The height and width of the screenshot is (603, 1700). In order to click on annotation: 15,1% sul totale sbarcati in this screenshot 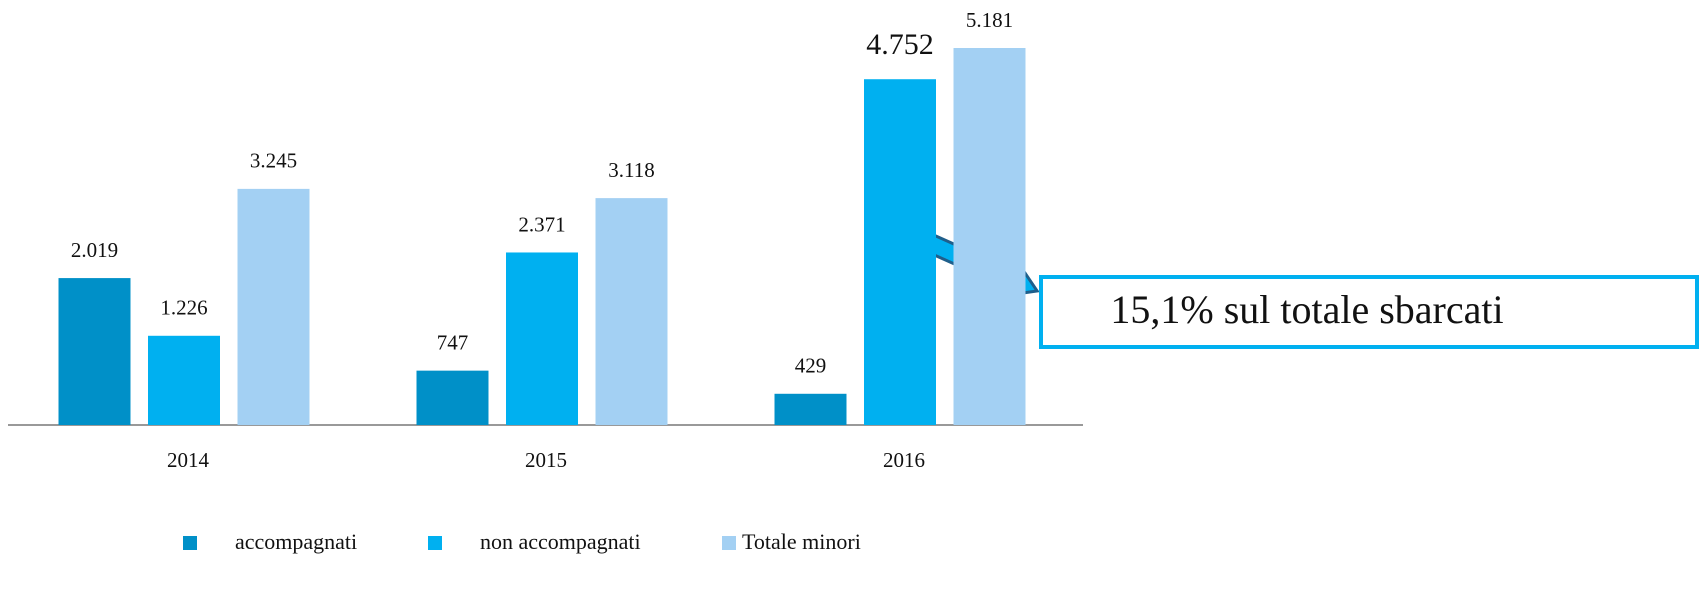, I will do `click(1306, 309)`.